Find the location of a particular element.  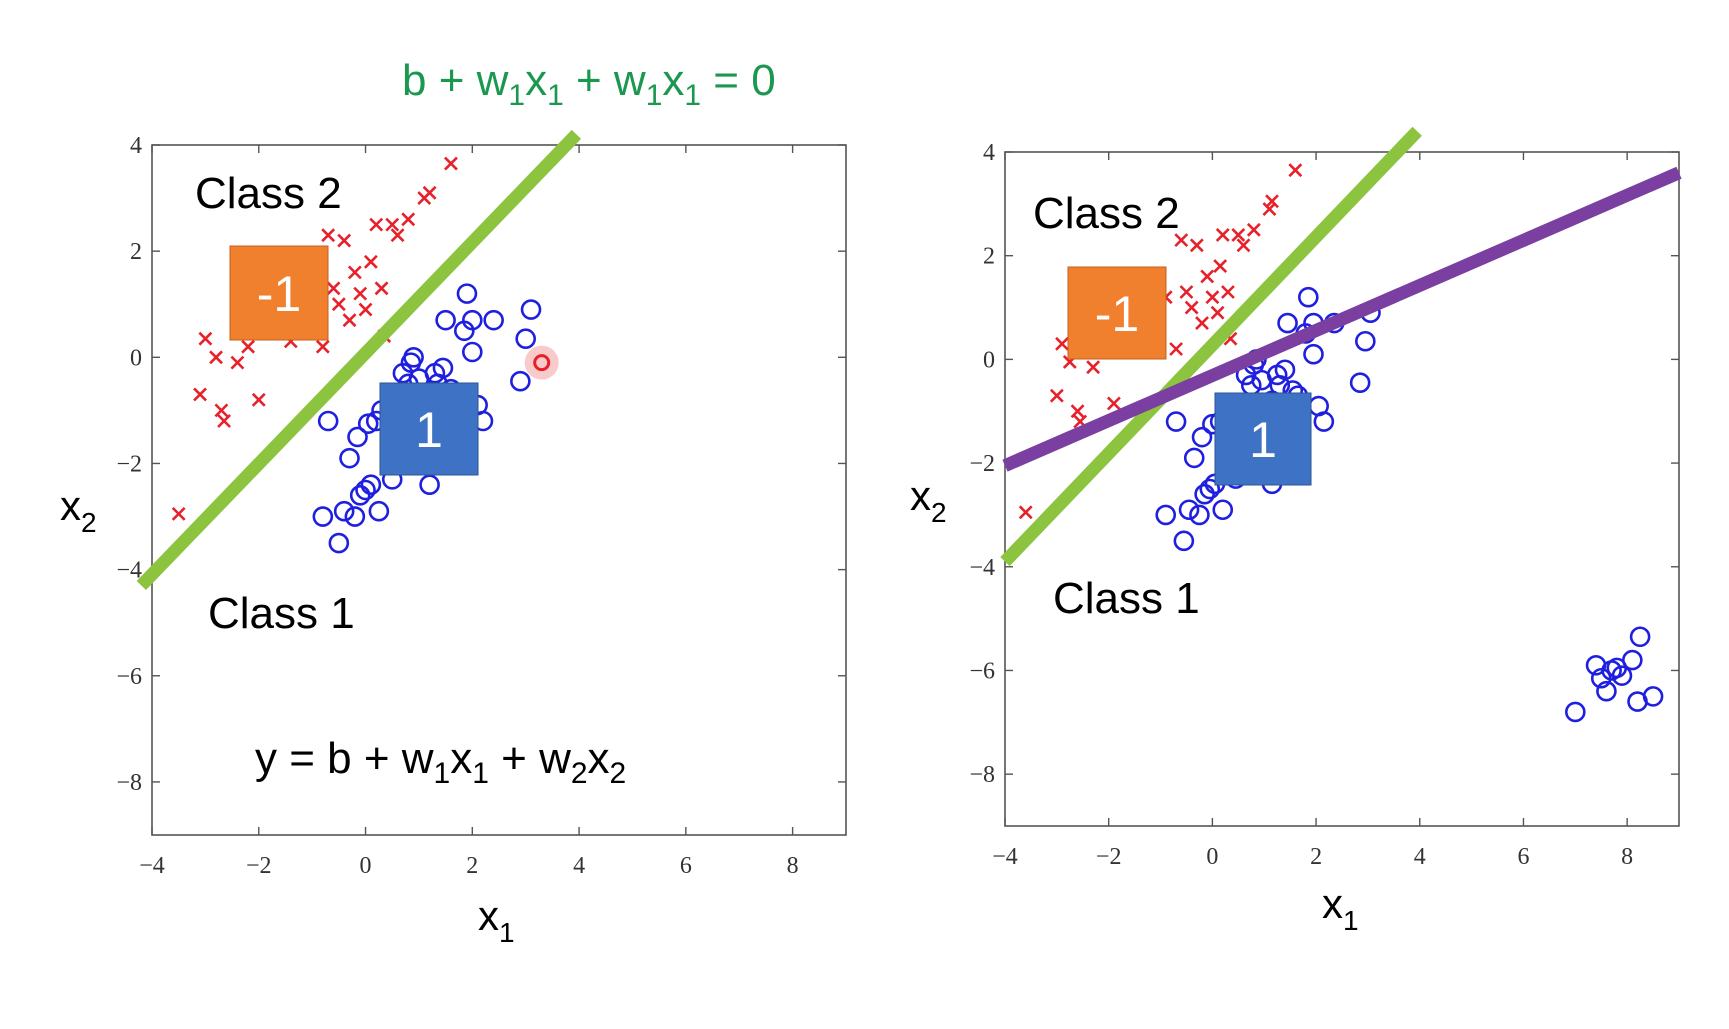

badge-minus-one is located at coordinates (279, 293).